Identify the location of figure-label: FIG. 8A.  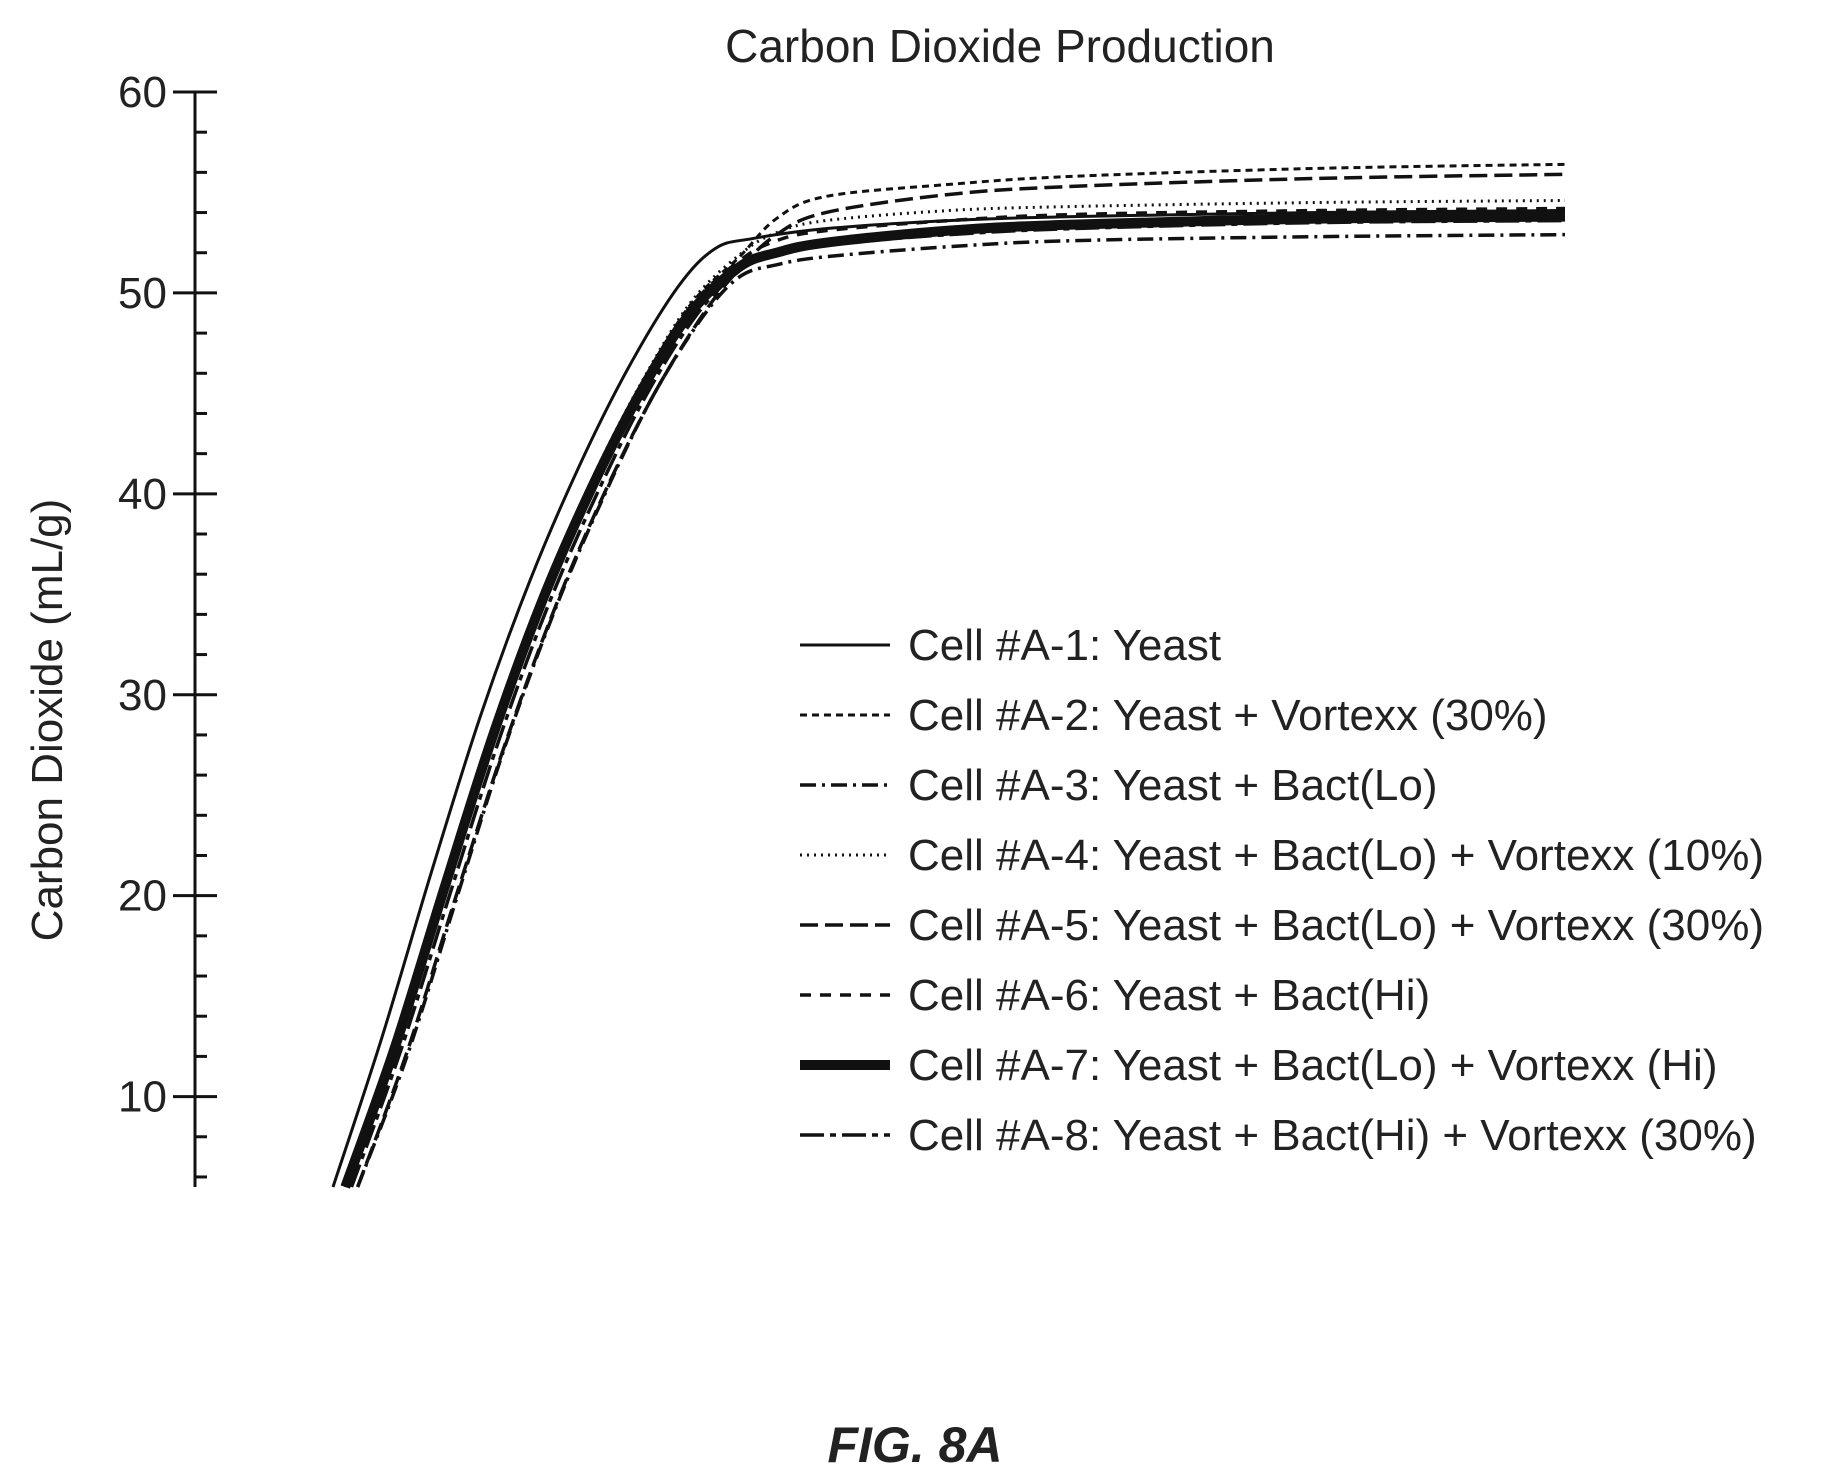
(914, 1445).